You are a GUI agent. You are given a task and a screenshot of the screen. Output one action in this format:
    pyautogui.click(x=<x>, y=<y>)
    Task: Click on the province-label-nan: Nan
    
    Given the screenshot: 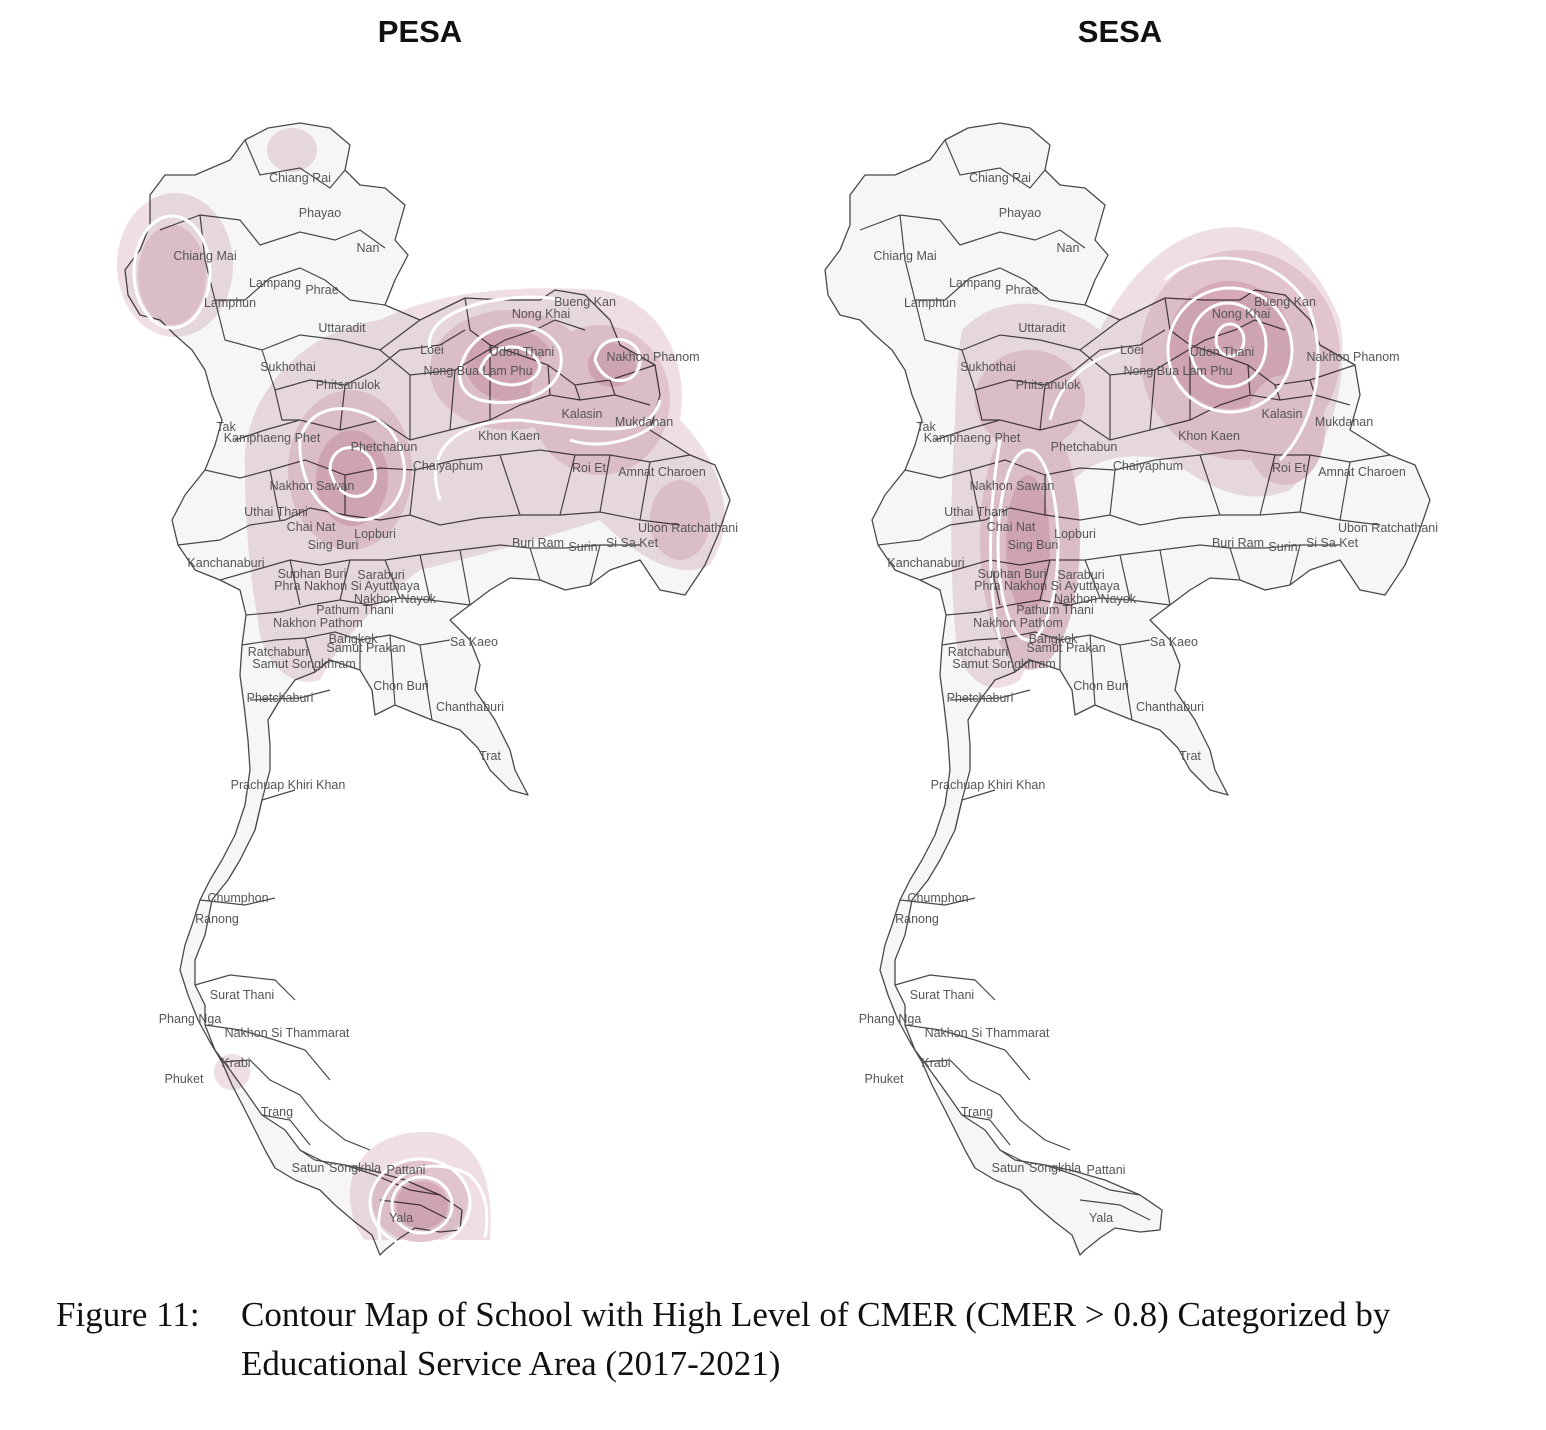 What is the action you would take?
    pyautogui.click(x=1068, y=248)
    